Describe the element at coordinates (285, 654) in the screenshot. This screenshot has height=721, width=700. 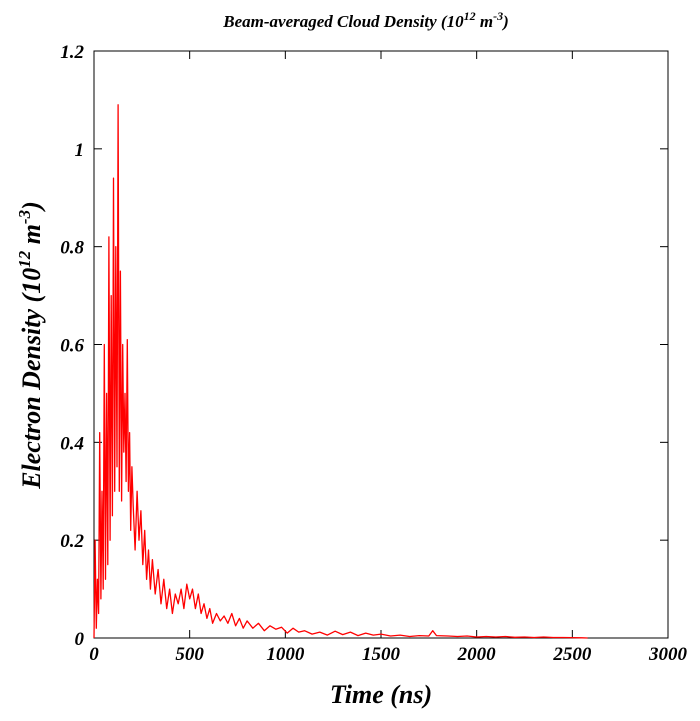
I see `x-tick-label: 1000` at that location.